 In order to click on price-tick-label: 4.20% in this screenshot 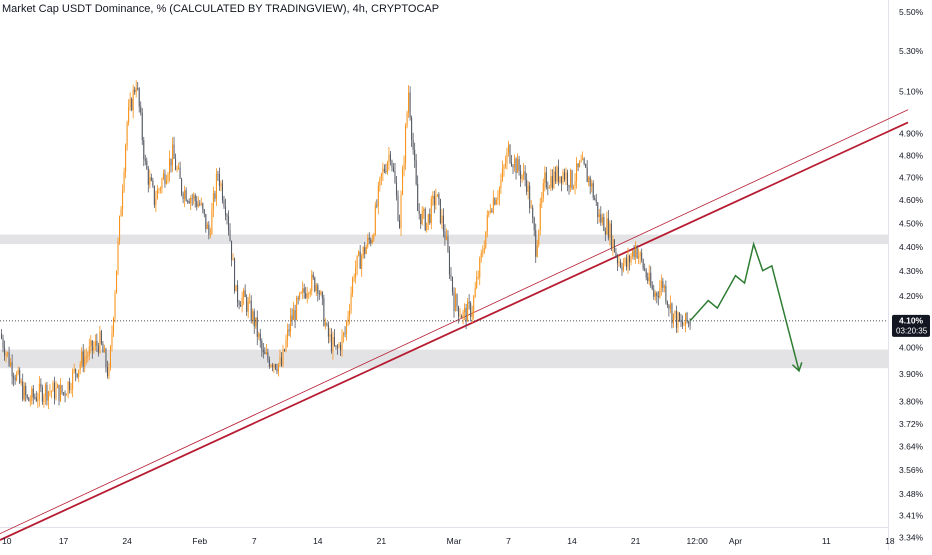, I will do `click(911, 296)`.